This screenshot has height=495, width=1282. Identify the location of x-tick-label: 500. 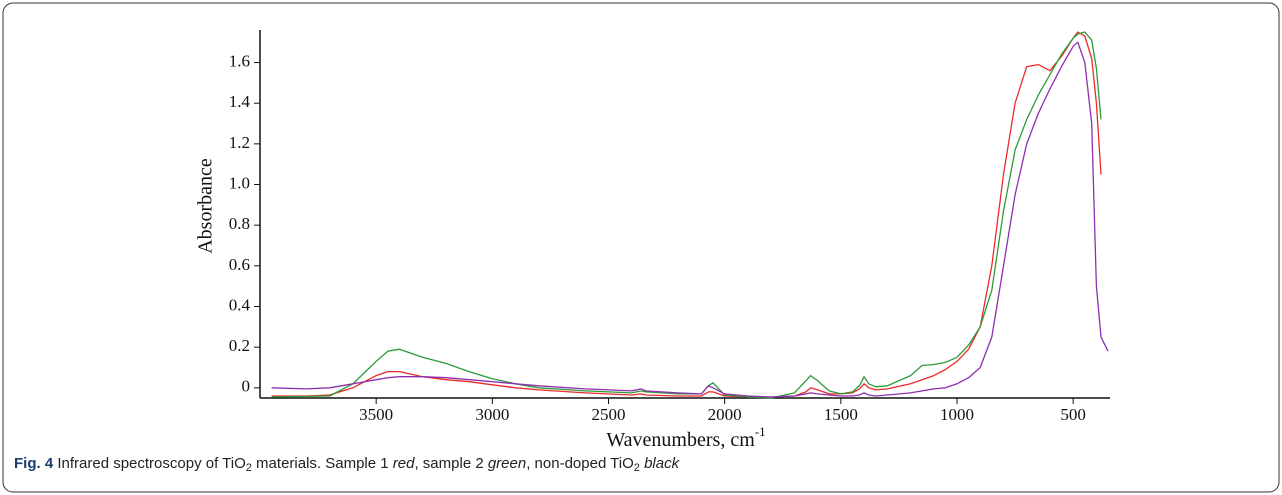
(1073, 414).